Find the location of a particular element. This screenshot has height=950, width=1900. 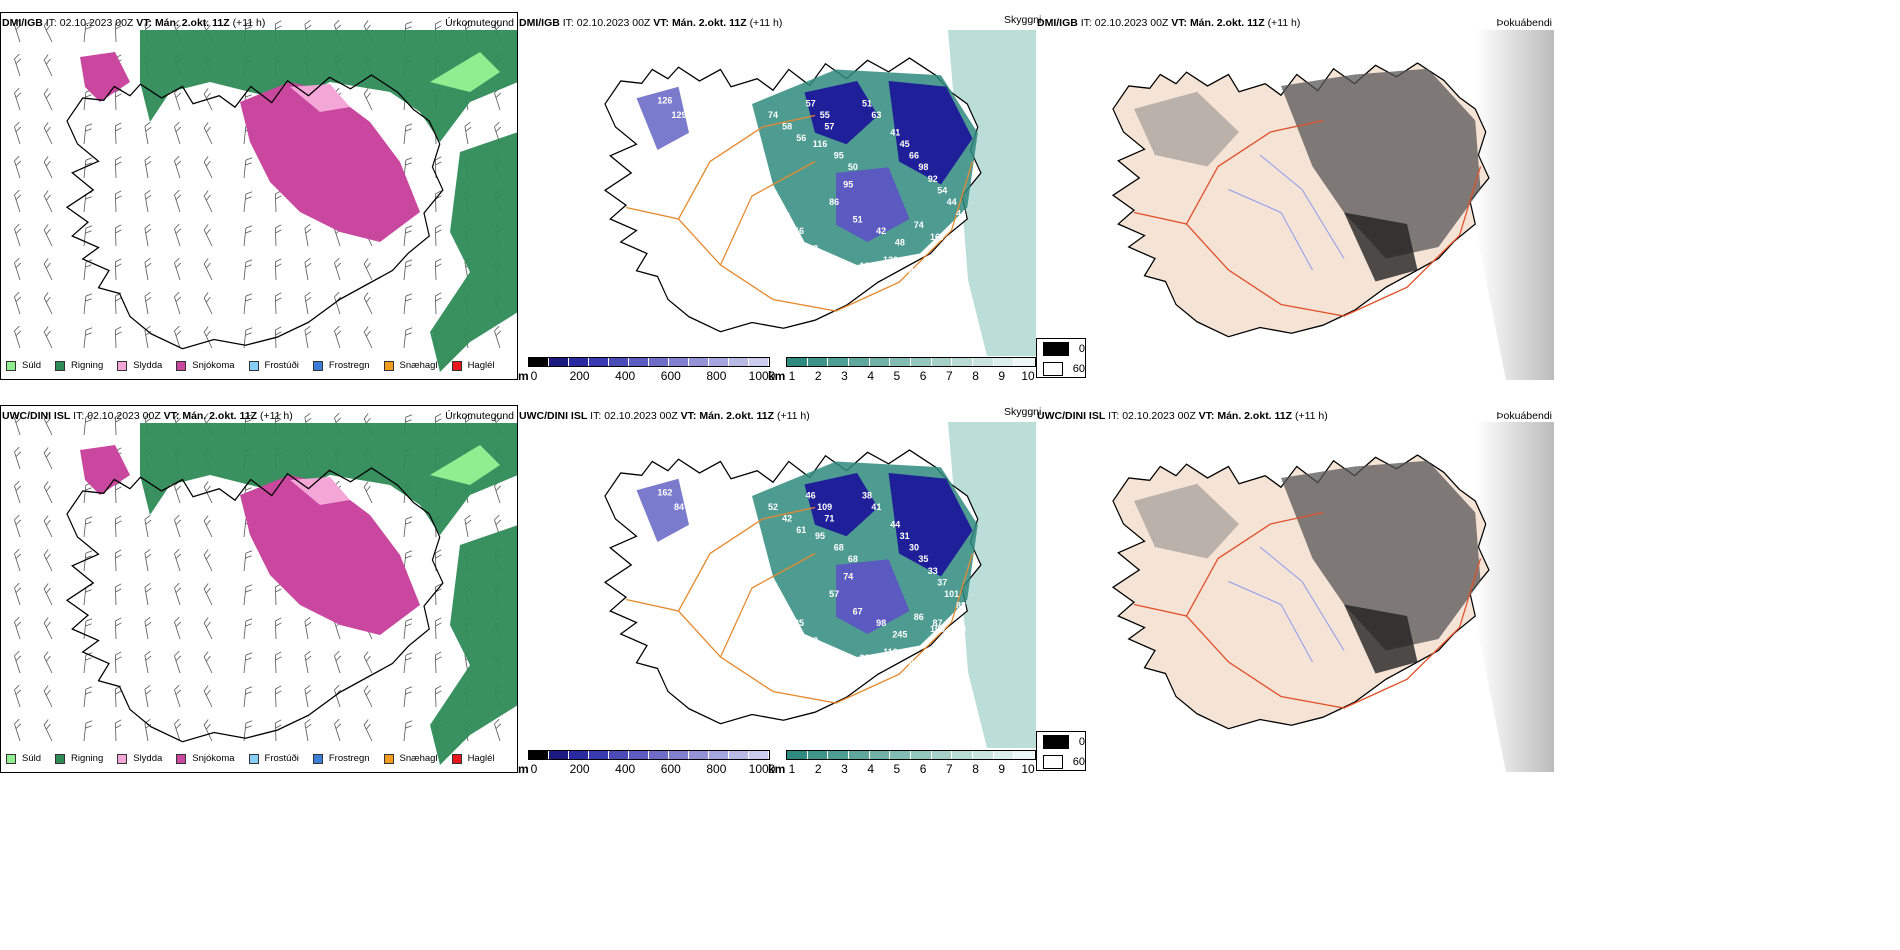

legend-item: Frostregn is located at coordinates (341, 365).